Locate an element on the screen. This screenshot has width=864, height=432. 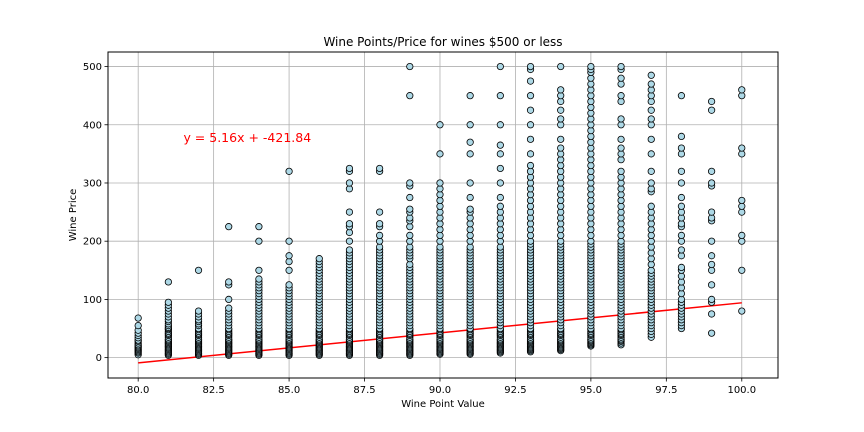
x-tick-label: 100.0 is located at coordinates (741, 390).